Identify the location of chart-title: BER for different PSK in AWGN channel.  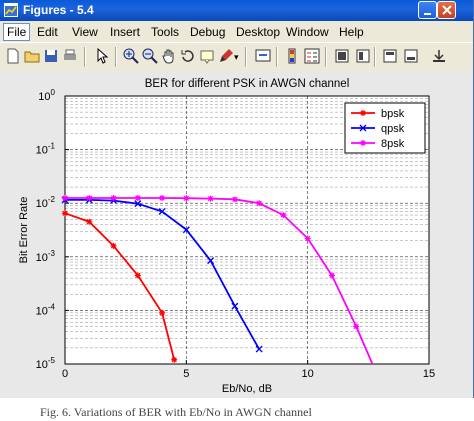
(247, 84).